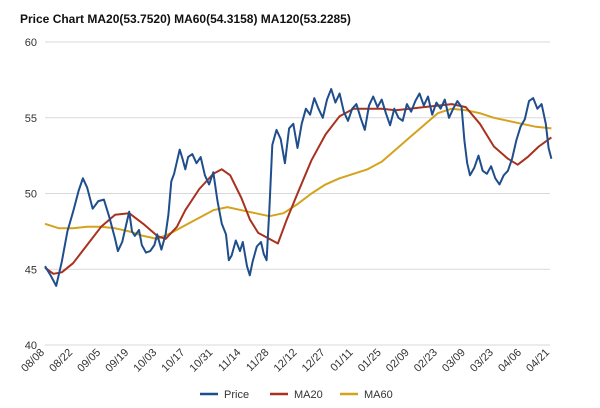 The height and width of the screenshot is (408, 600). What do you see at coordinates (341, 360) in the screenshot?
I see `x-tick-label: 01/11` at bounding box center [341, 360].